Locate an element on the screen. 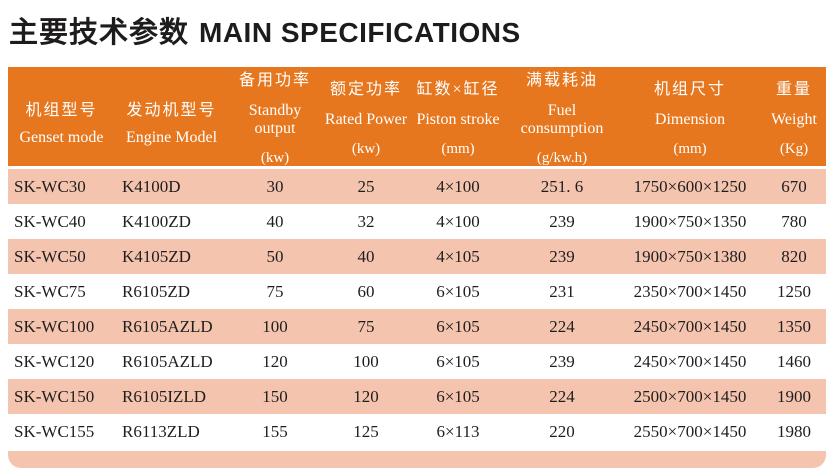  fuel-consumption-cell: 220 is located at coordinates (562, 431).